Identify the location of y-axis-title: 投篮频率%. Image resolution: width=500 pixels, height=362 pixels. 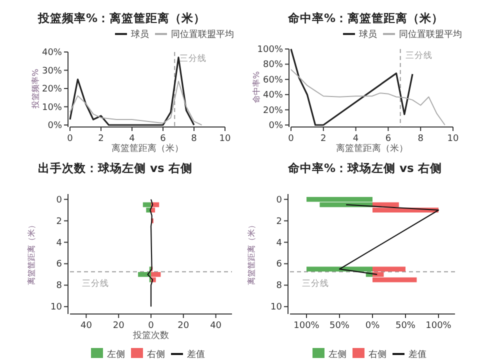
(35, 89).